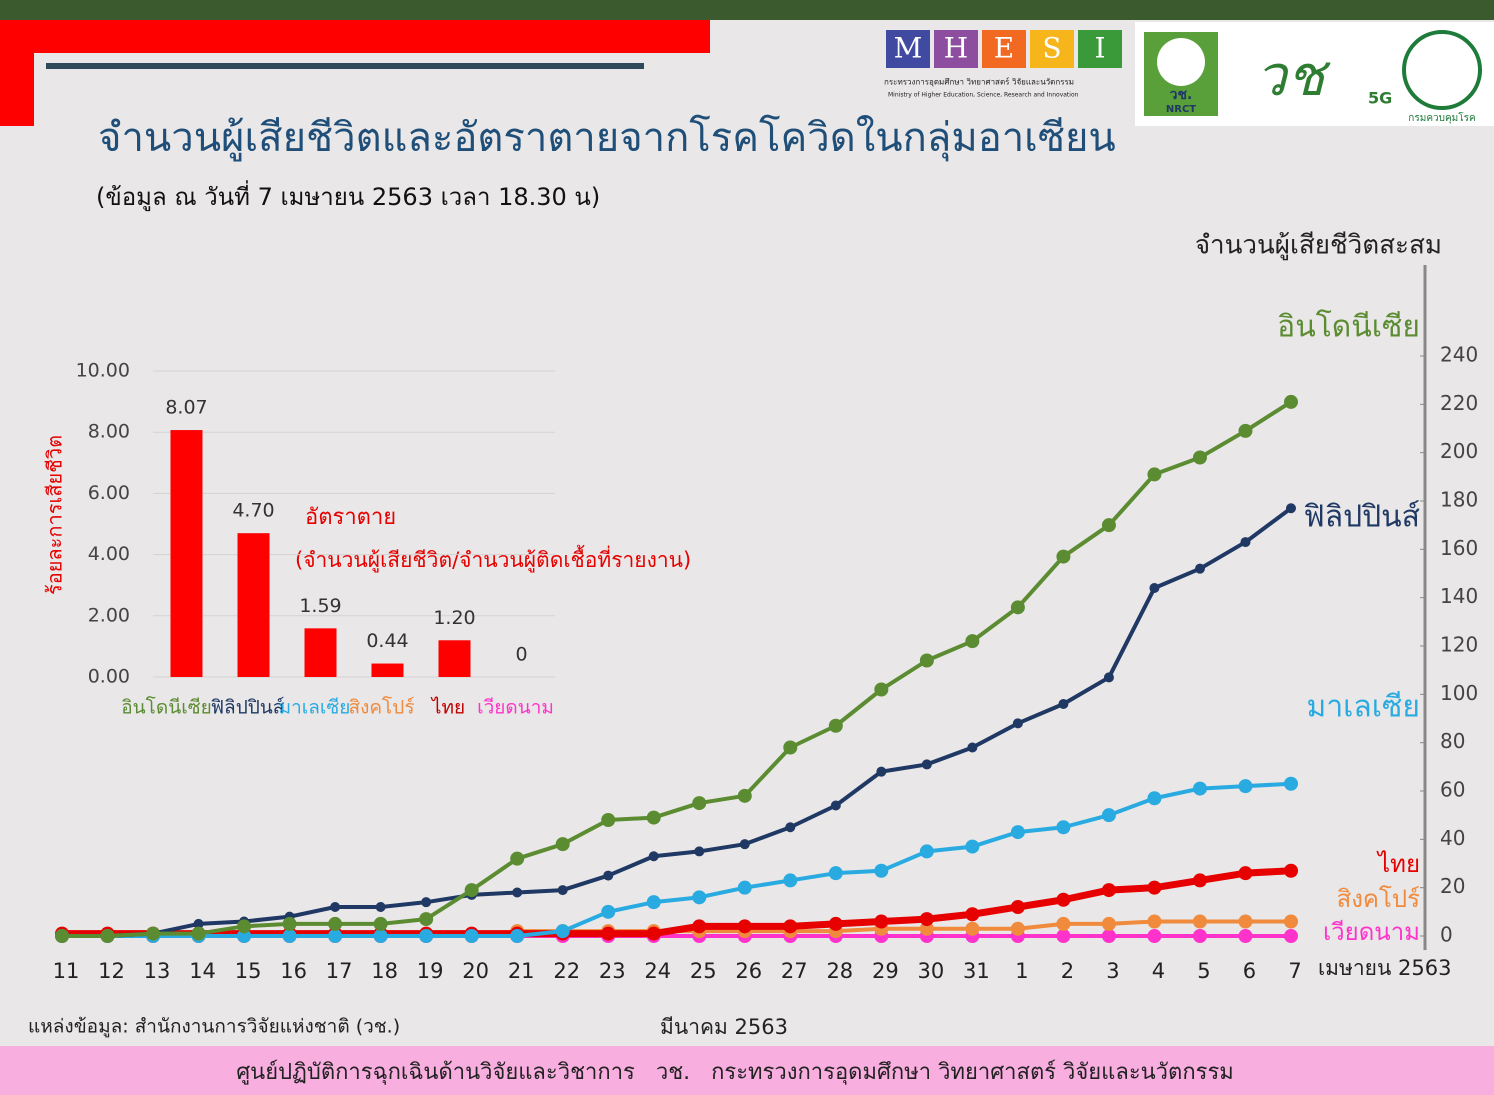  I want to click on y-tick-label: 180, so click(1459, 500).